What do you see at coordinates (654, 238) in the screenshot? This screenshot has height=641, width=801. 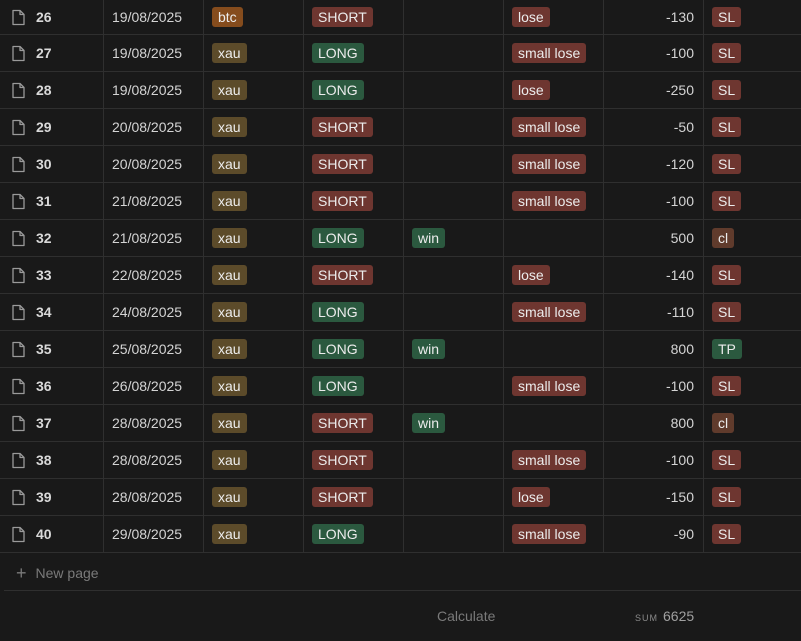 I see `pnl-cell: 500` at bounding box center [654, 238].